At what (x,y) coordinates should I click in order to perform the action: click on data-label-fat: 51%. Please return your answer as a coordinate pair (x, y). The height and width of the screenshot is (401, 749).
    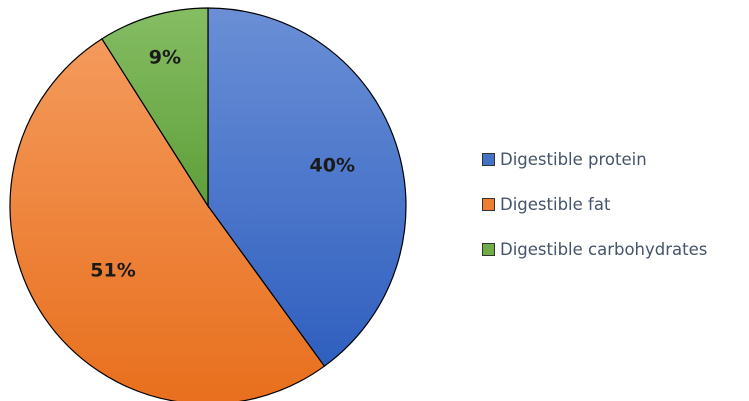
    Looking at the image, I should click on (112, 271).